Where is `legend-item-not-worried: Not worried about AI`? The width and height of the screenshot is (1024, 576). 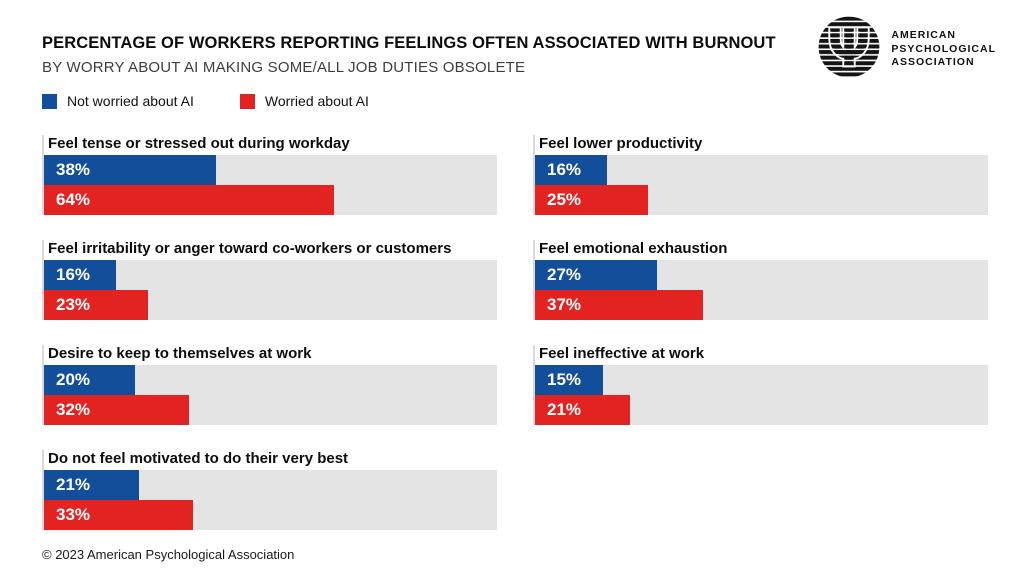 legend-item-not-worried: Not worried about AI is located at coordinates (118, 101).